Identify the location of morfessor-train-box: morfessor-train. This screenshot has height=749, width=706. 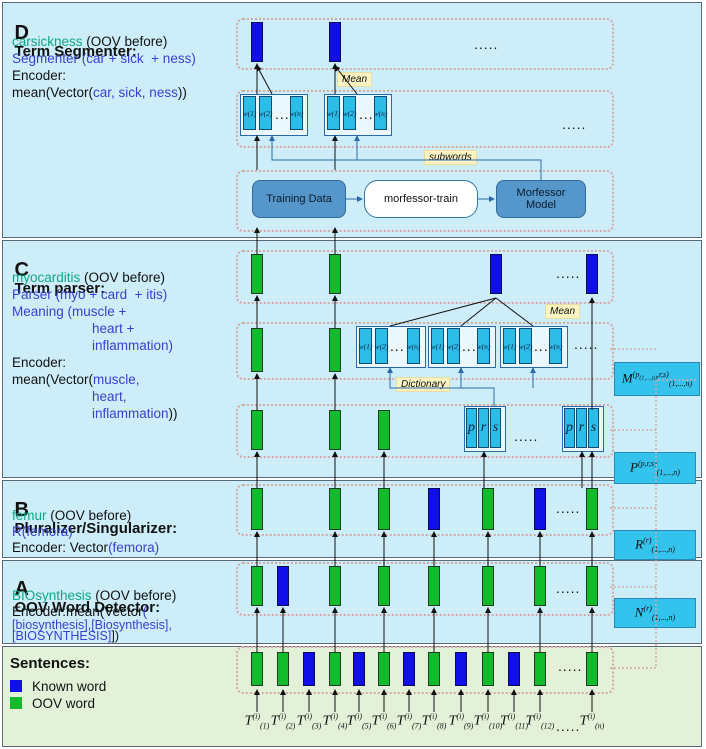
(421, 199).